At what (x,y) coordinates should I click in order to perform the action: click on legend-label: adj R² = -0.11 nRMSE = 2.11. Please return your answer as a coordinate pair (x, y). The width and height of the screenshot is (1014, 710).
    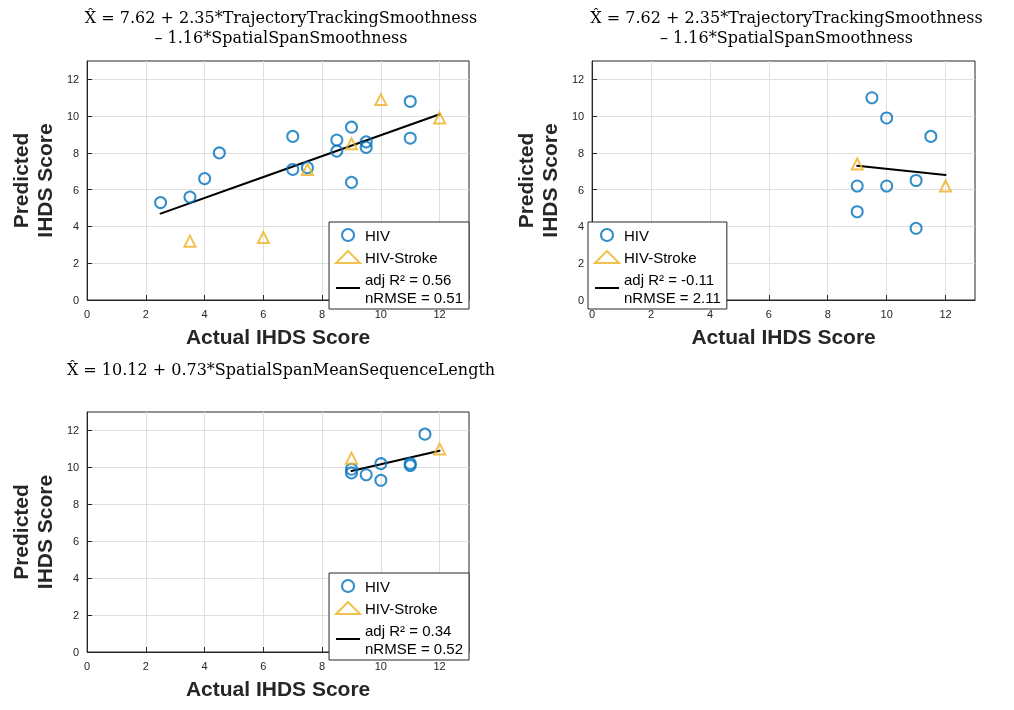
    Looking at the image, I should click on (672, 288).